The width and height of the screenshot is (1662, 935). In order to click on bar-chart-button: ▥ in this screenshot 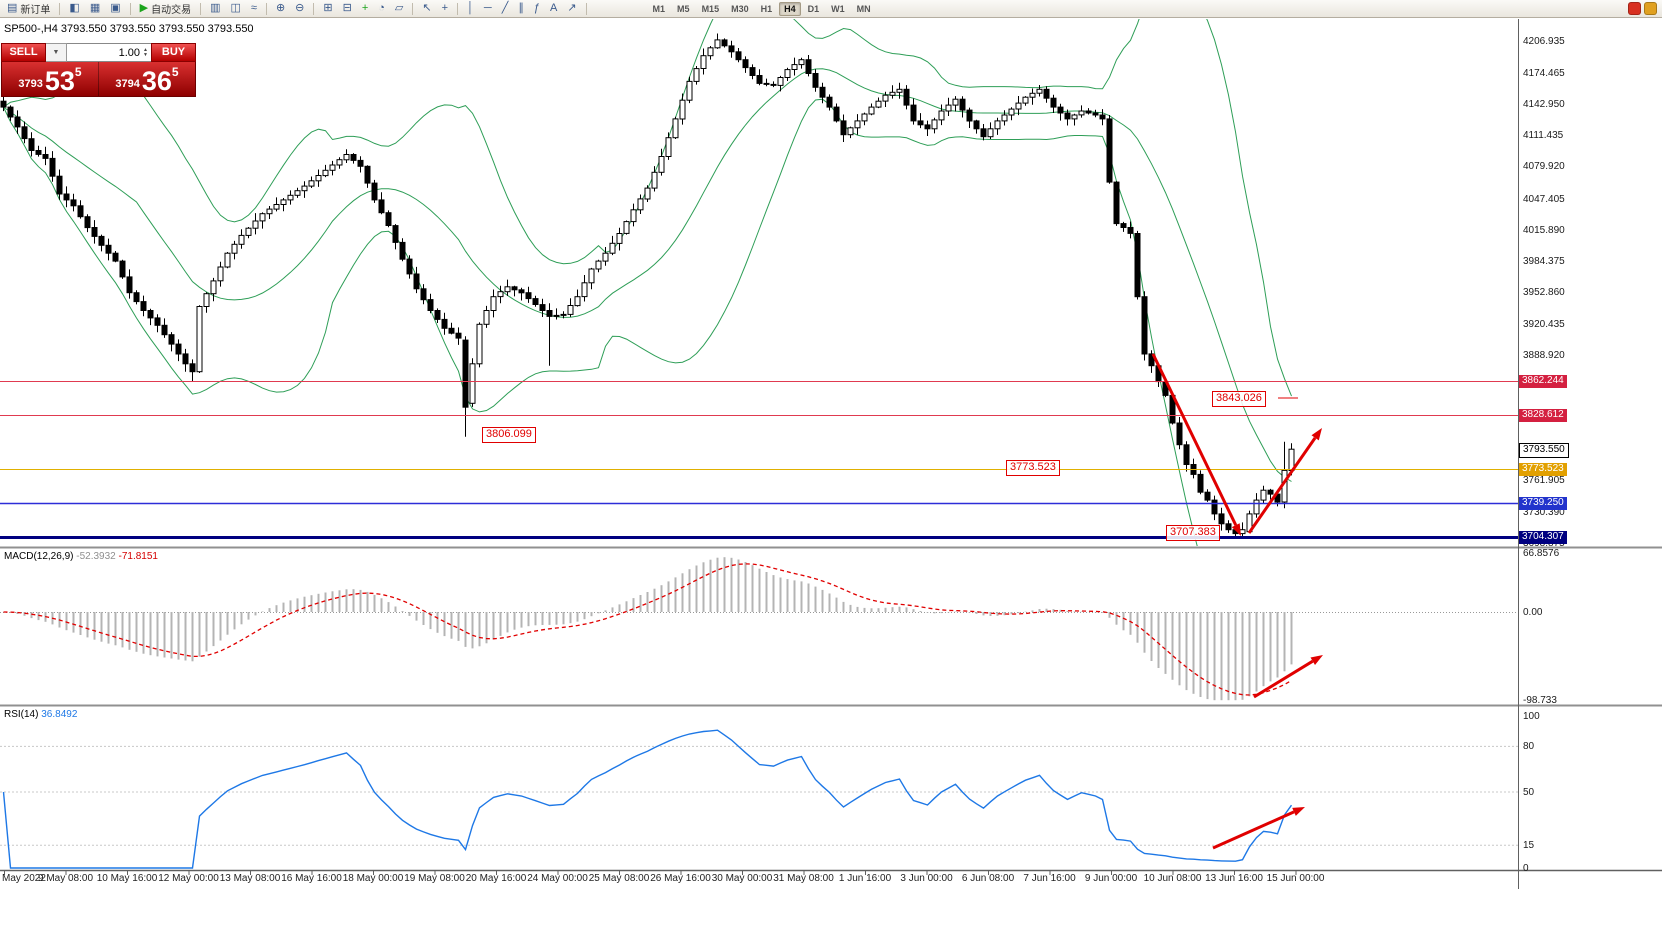, I will do `click(215, 8)`.